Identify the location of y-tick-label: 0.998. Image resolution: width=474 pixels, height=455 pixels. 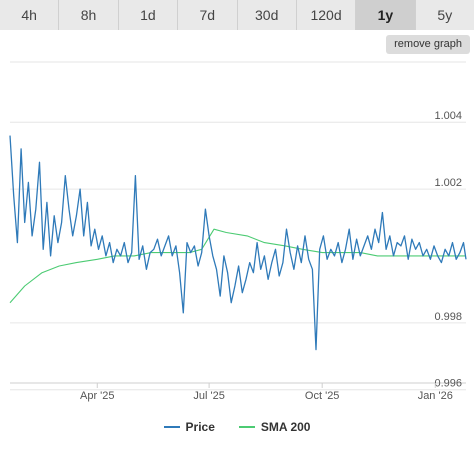
(448, 317).